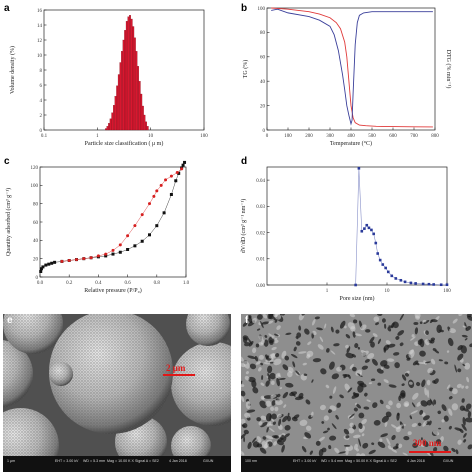 The image size is (474, 474). What do you see at coordinates (414, 136) in the screenshot?
I see `x-tick-label: 700` at bounding box center [414, 136].